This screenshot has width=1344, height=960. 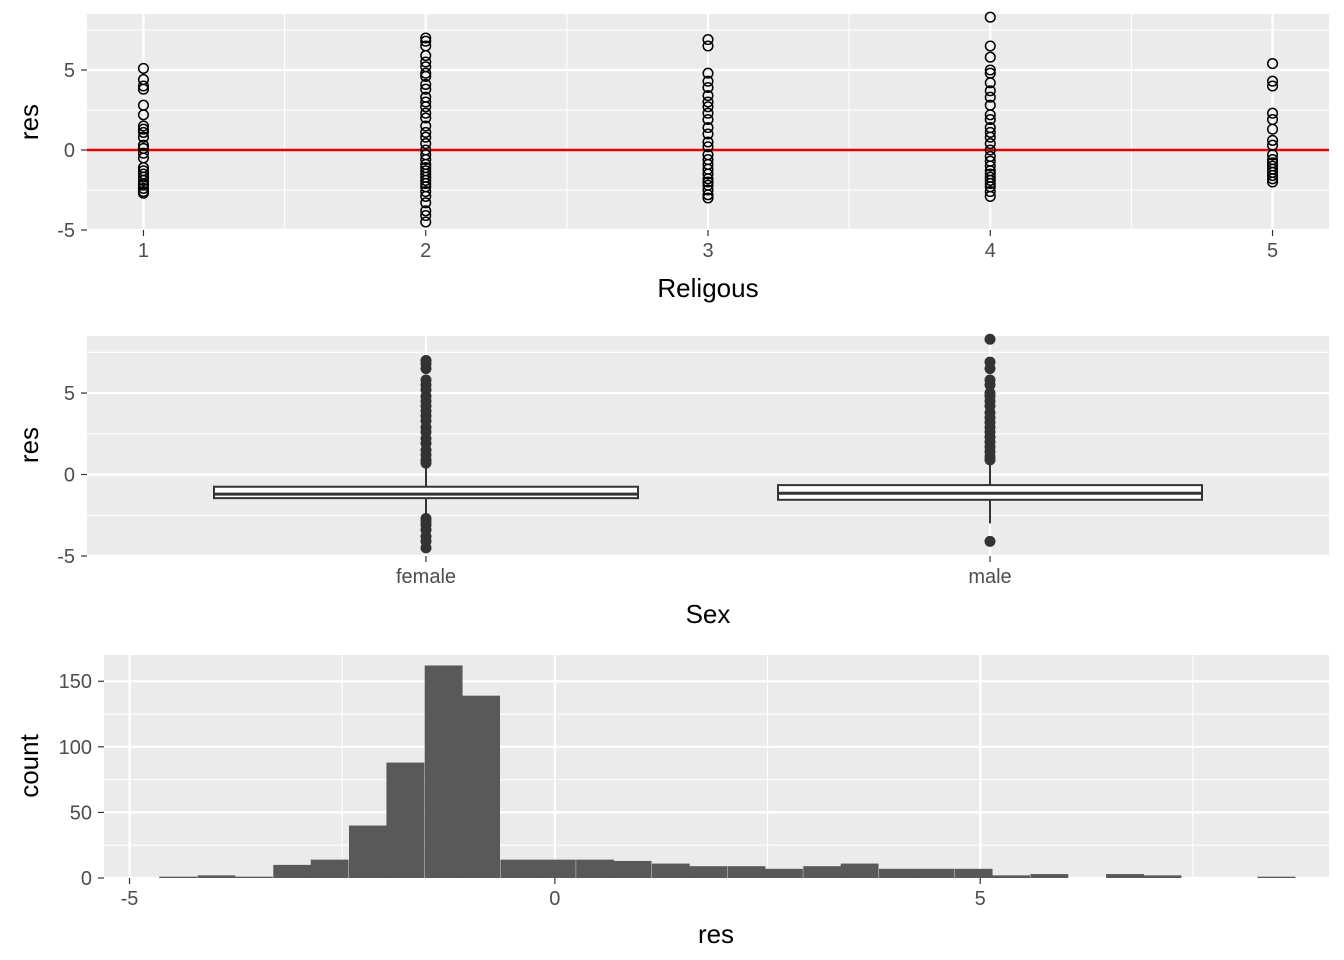 What do you see at coordinates (1272, 251) in the screenshot?
I see `scatter-x-tick-label: 5` at bounding box center [1272, 251].